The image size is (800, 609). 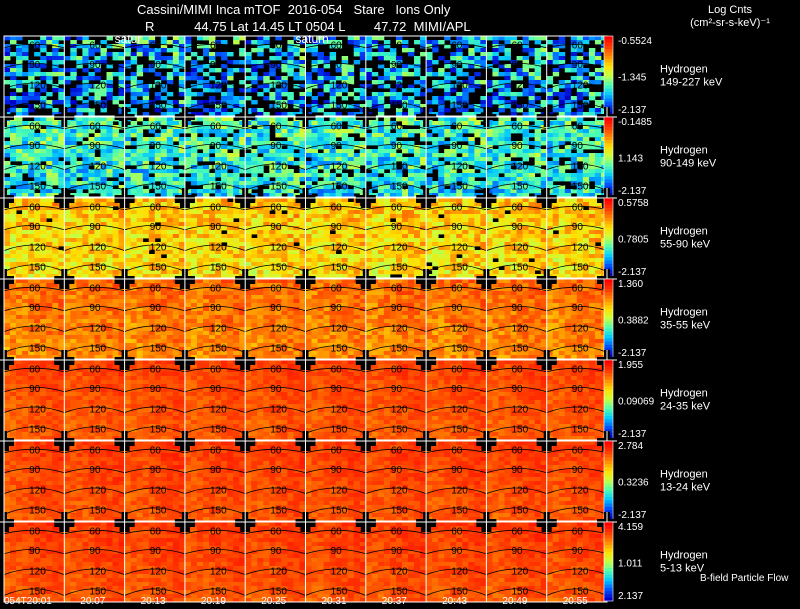 What do you see at coordinates (635, 41) in the screenshot?
I see `colorbar-max-label: -0.5524` at bounding box center [635, 41].